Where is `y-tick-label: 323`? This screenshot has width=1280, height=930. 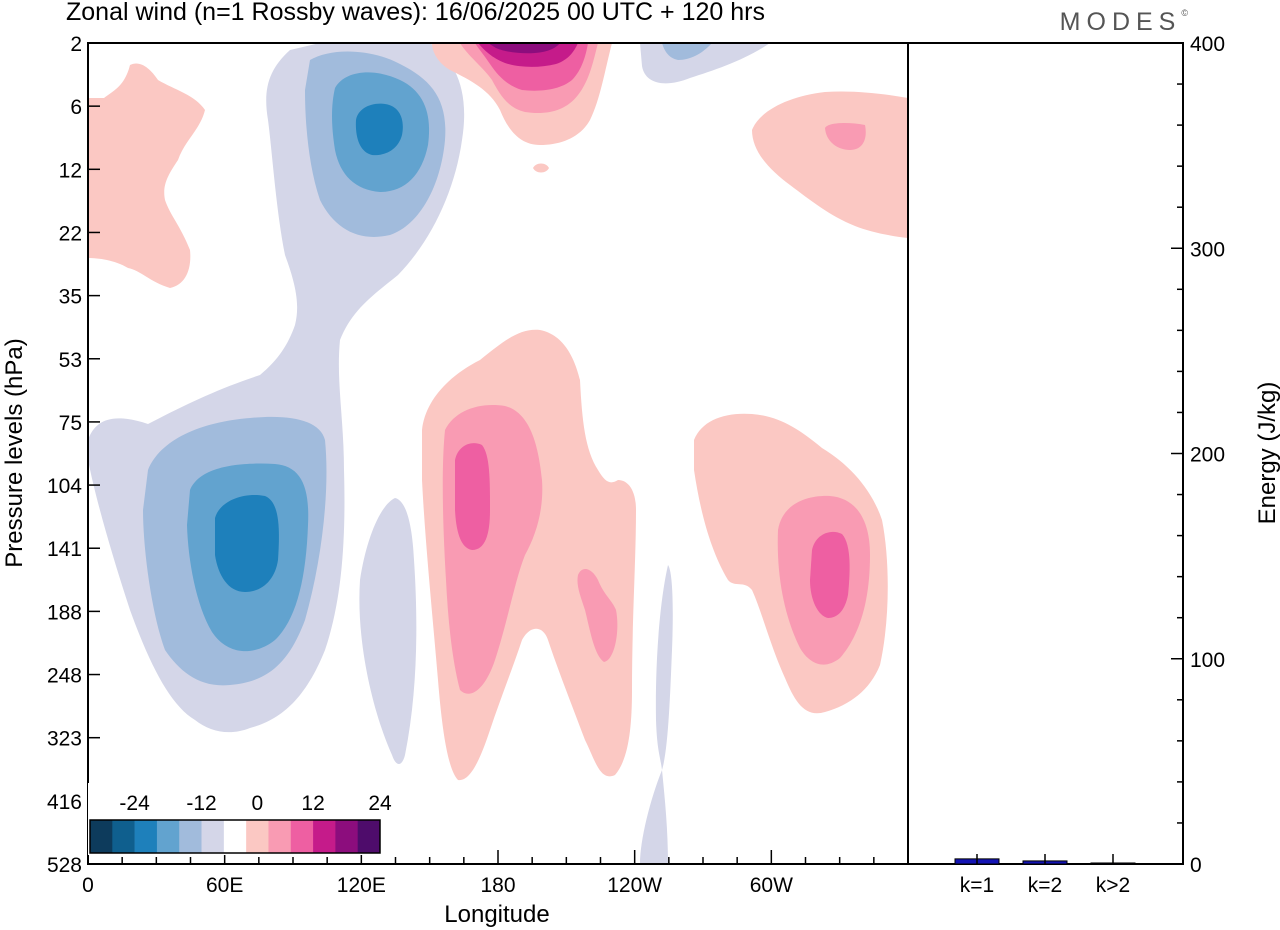
y-tick-label: 323 is located at coordinates (64, 739).